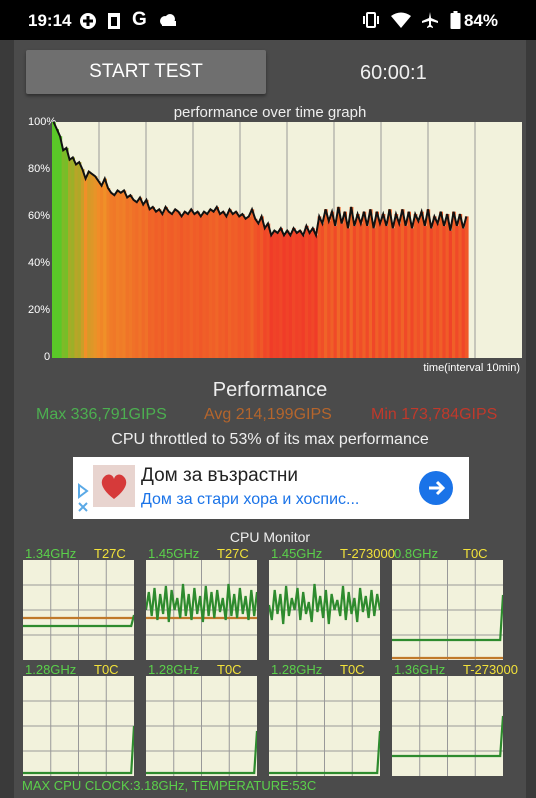 The image size is (536, 798). Describe the element at coordinates (430, 20) in the screenshot. I see `airplane-icon` at that location.